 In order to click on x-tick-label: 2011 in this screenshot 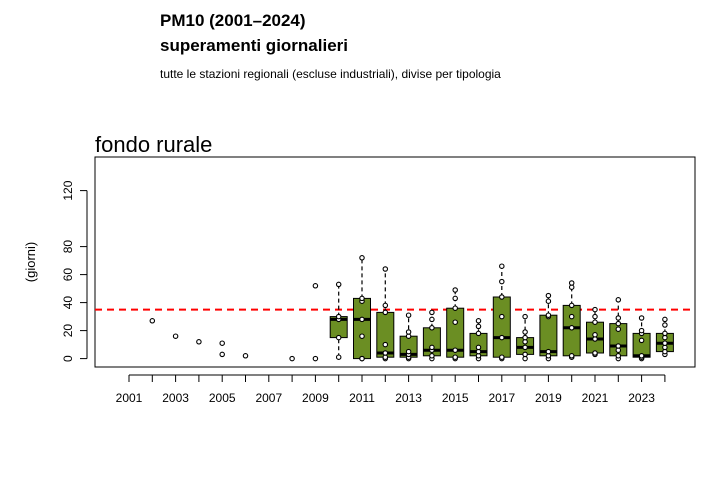, I will do `click(362, 398)`.